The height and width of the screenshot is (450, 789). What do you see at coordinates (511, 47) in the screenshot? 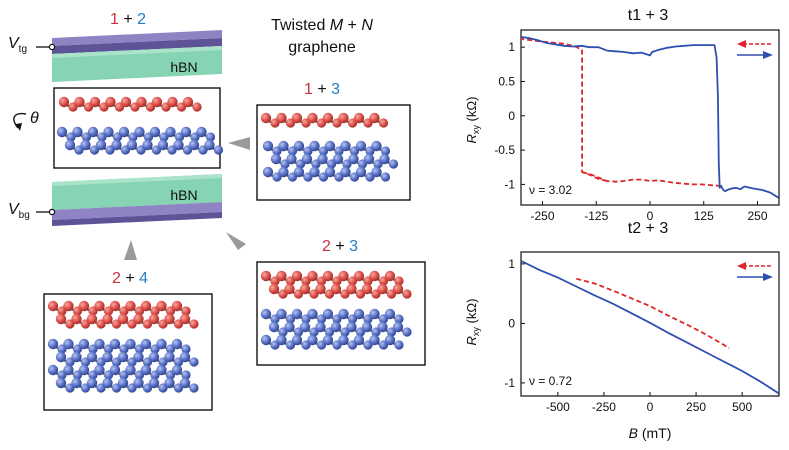
I see `plot-t1-3-ytick-label: 1` at bounding box center [511, 47].